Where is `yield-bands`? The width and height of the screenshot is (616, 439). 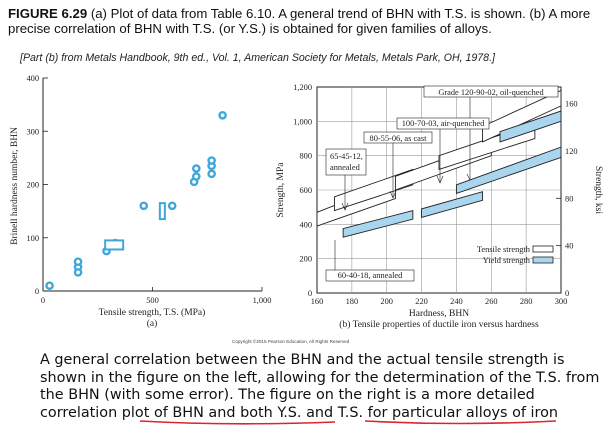 yield-bands is located at coordinates (452, 174).